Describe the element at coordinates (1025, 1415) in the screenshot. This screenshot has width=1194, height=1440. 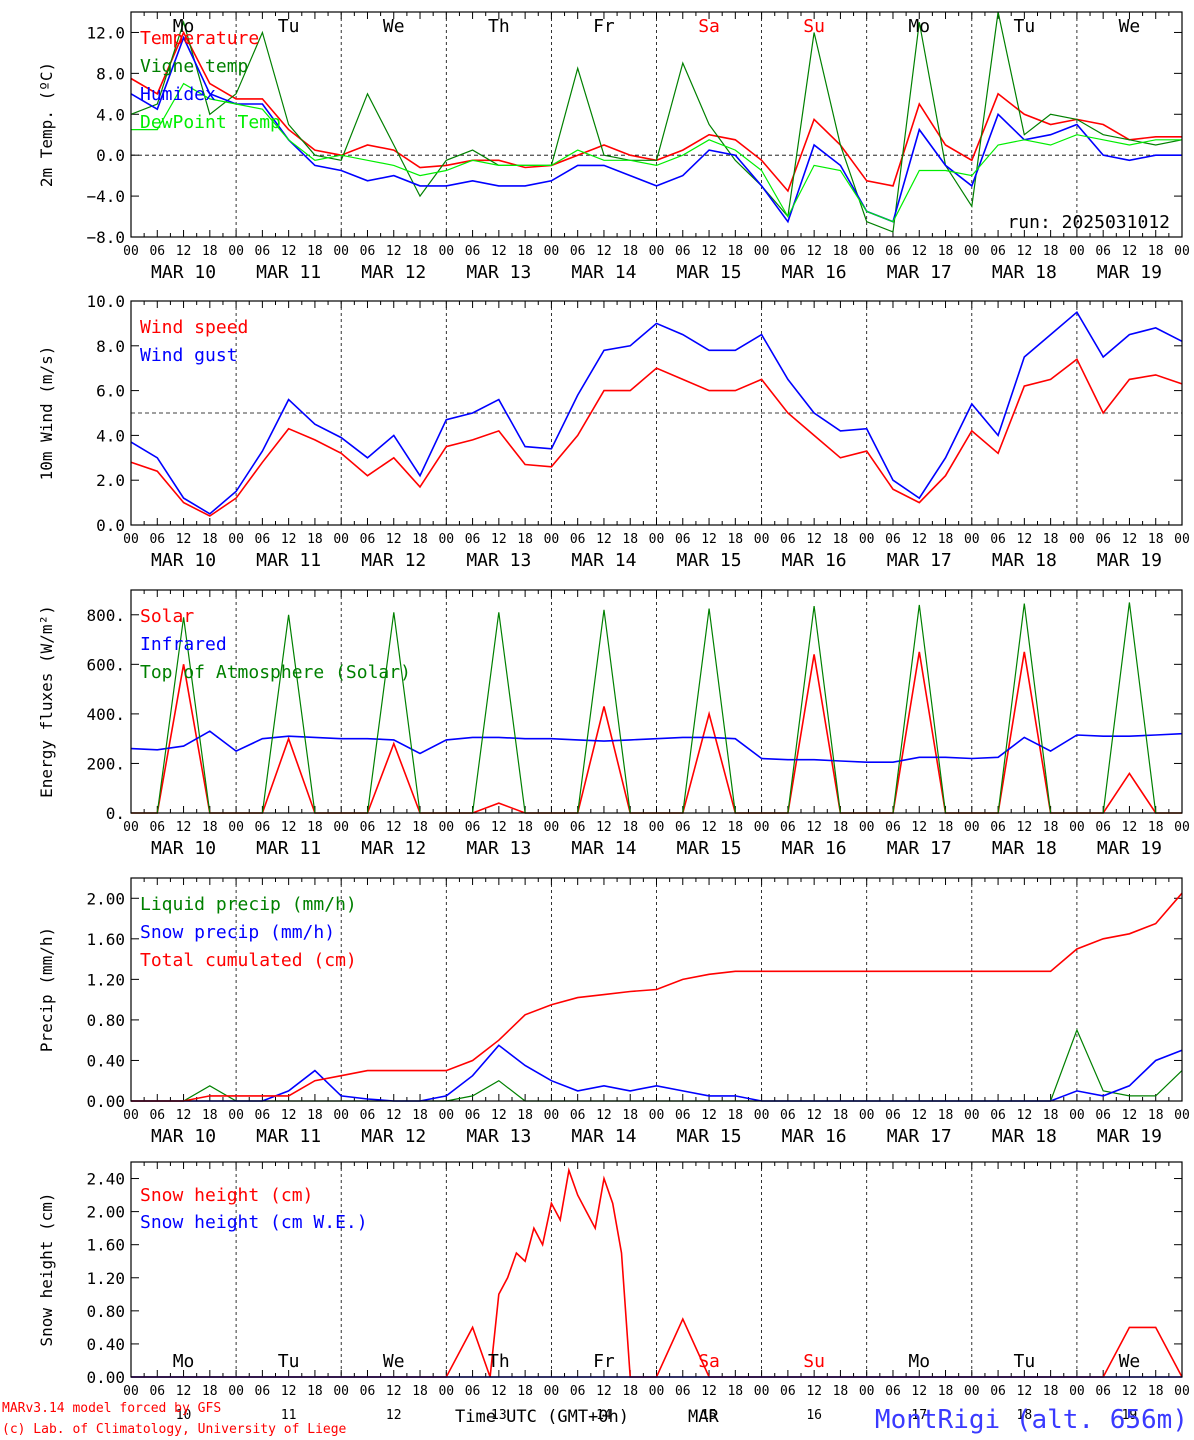
I see `day-number-label: 18` at that location.